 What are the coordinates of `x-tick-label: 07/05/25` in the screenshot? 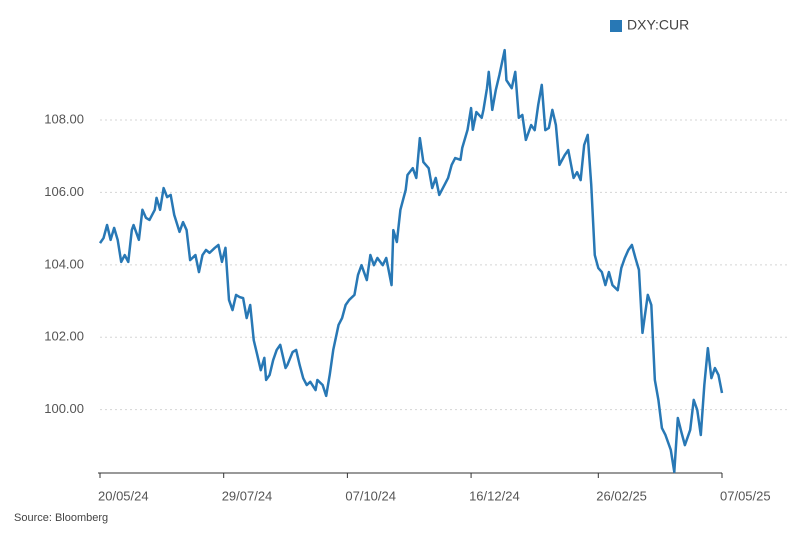 It's located at (745, 495).